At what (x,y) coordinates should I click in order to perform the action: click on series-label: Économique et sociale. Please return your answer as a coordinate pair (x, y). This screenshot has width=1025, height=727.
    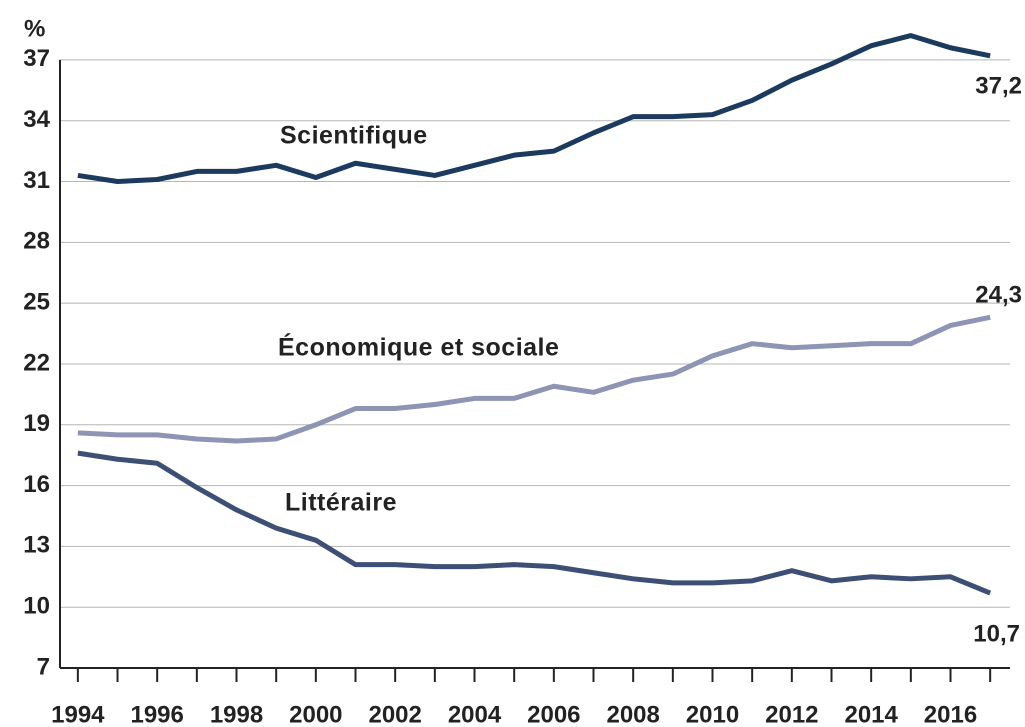
    Looking at the image, I should click on (418, 347).